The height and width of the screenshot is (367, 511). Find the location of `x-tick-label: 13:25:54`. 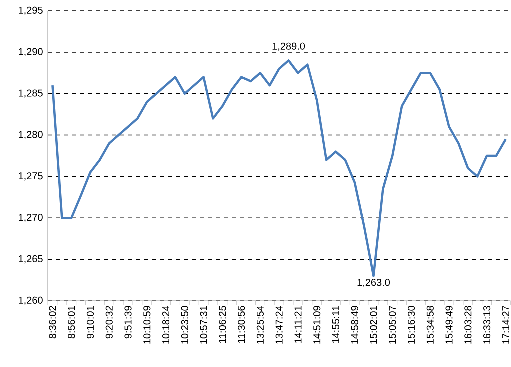

x-tick-label: 13:25:54 is located at coordinates (260, 325).